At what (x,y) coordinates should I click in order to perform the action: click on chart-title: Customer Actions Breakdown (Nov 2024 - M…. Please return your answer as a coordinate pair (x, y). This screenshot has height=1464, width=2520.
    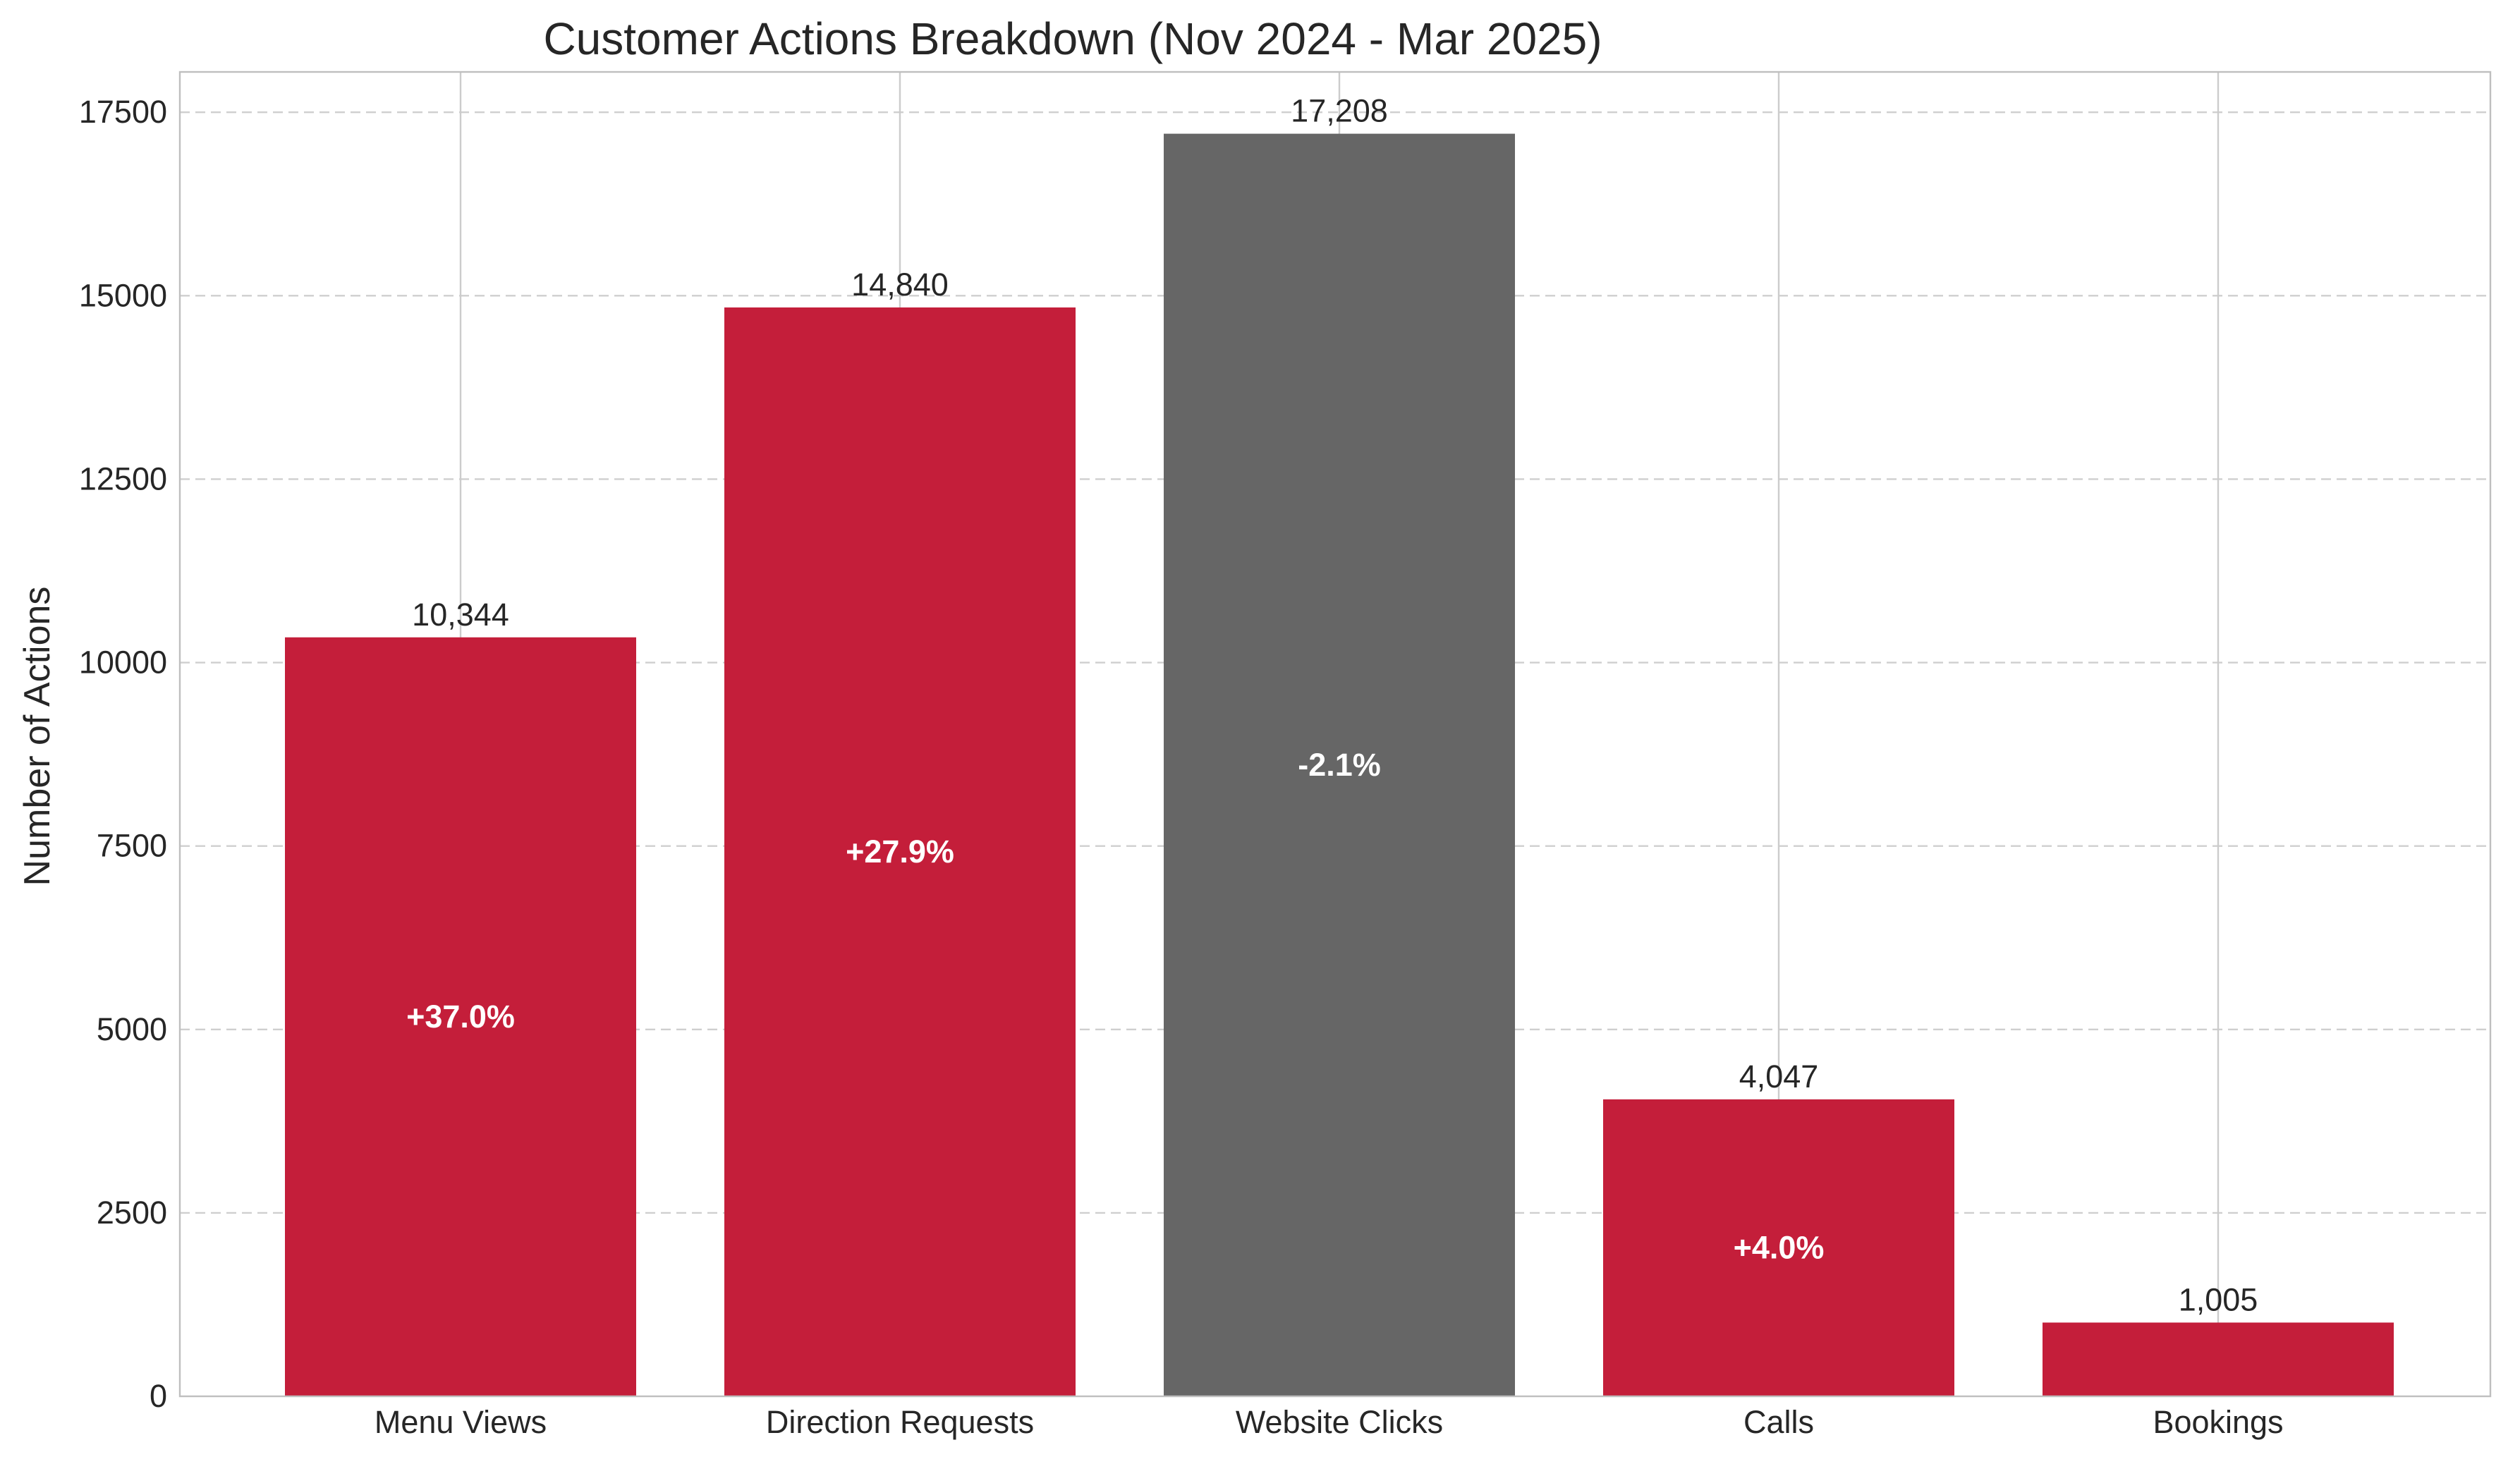
    Looking at the image, I should click on (1072, 38).